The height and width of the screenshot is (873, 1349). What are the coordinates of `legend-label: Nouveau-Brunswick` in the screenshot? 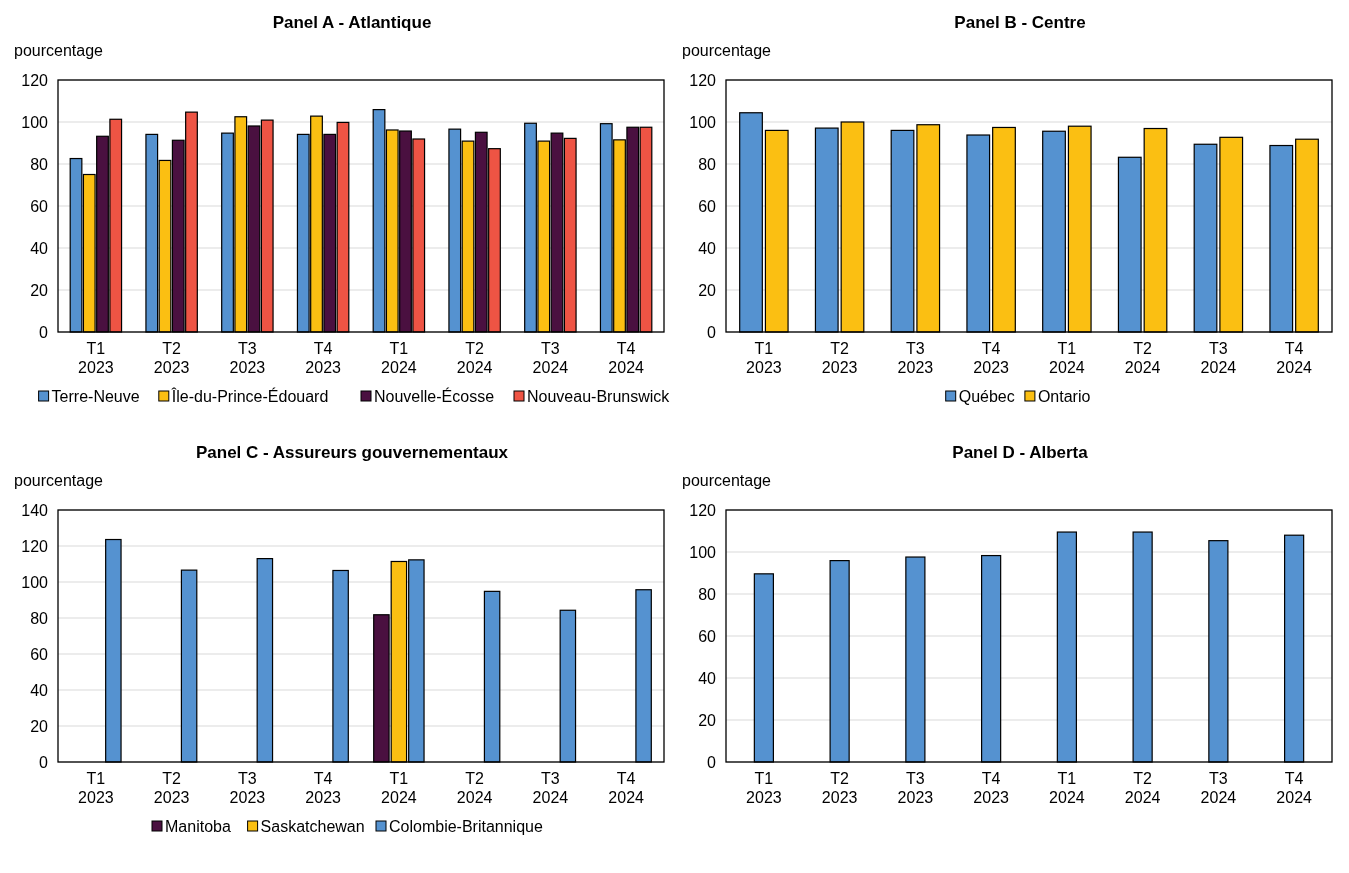 It's located at (599, 396).